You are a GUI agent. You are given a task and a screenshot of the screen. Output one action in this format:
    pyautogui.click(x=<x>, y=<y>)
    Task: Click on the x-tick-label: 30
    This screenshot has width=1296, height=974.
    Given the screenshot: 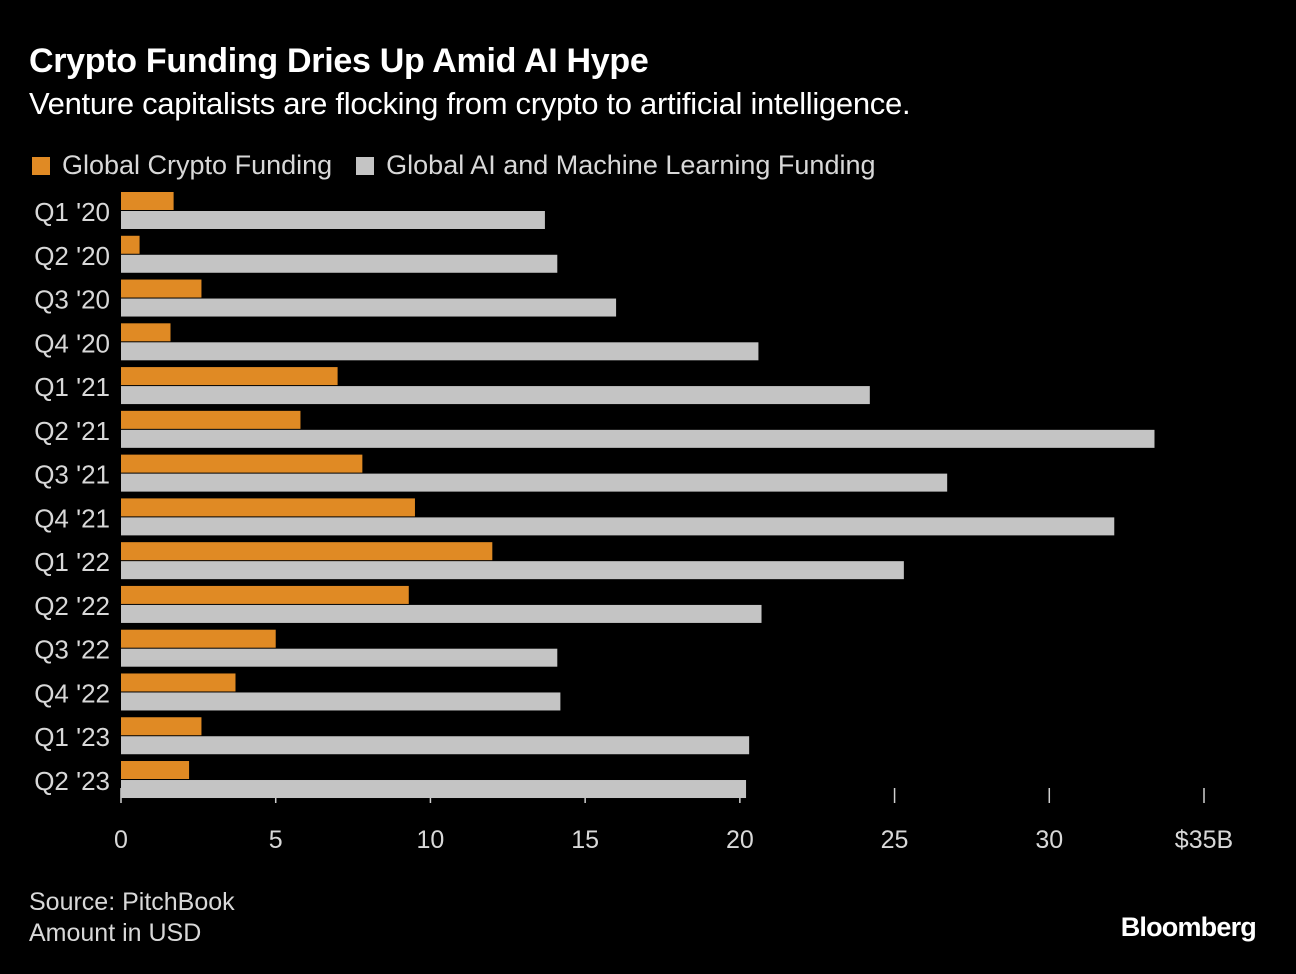 What is the action you would take?
    pyautogui.click(x=1049, y=840)
    